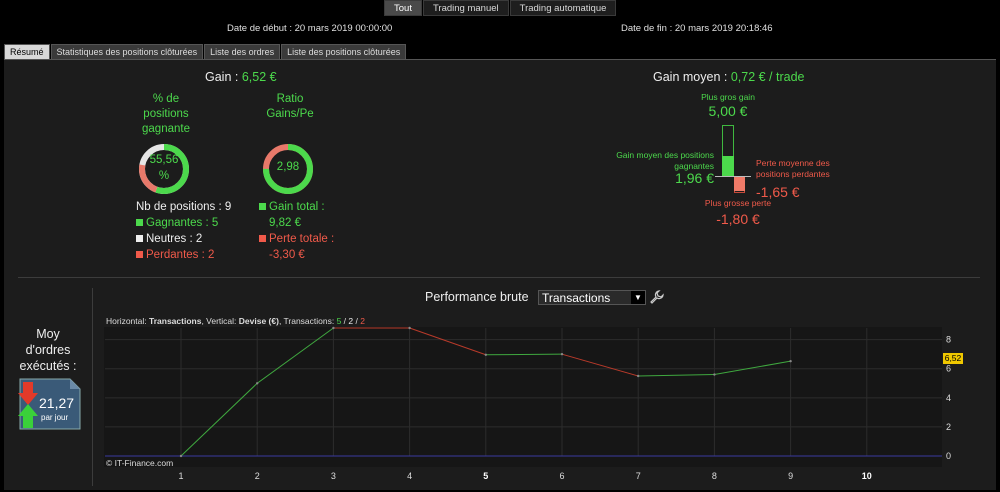  I want to click on y-tick-label: 8, so click(948, 340).